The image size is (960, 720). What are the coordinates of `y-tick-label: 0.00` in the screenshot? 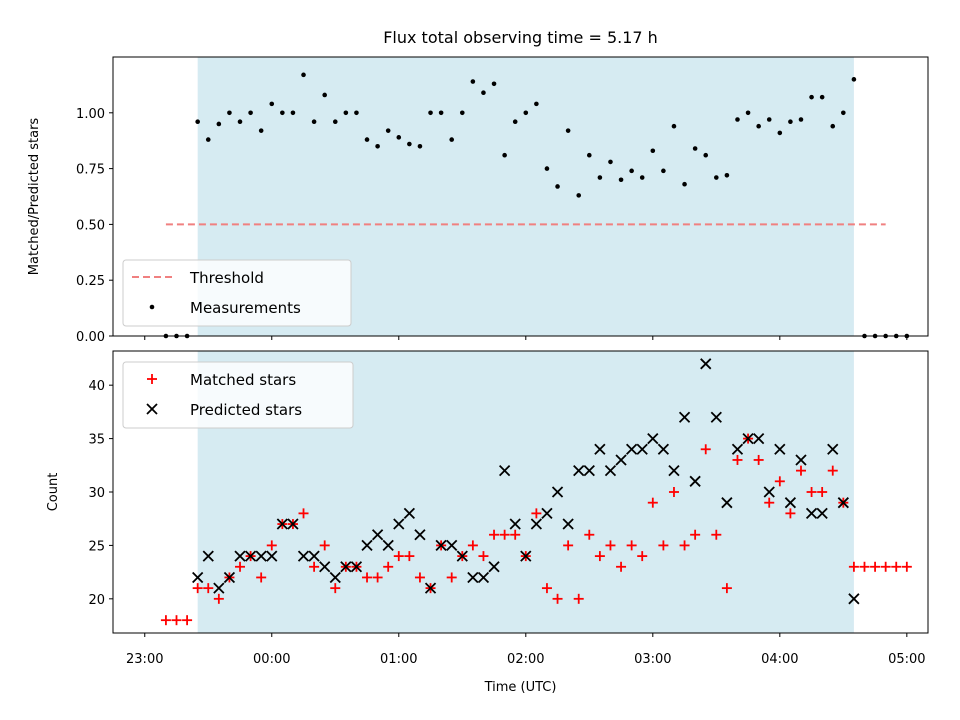 It's located at (90, 337).